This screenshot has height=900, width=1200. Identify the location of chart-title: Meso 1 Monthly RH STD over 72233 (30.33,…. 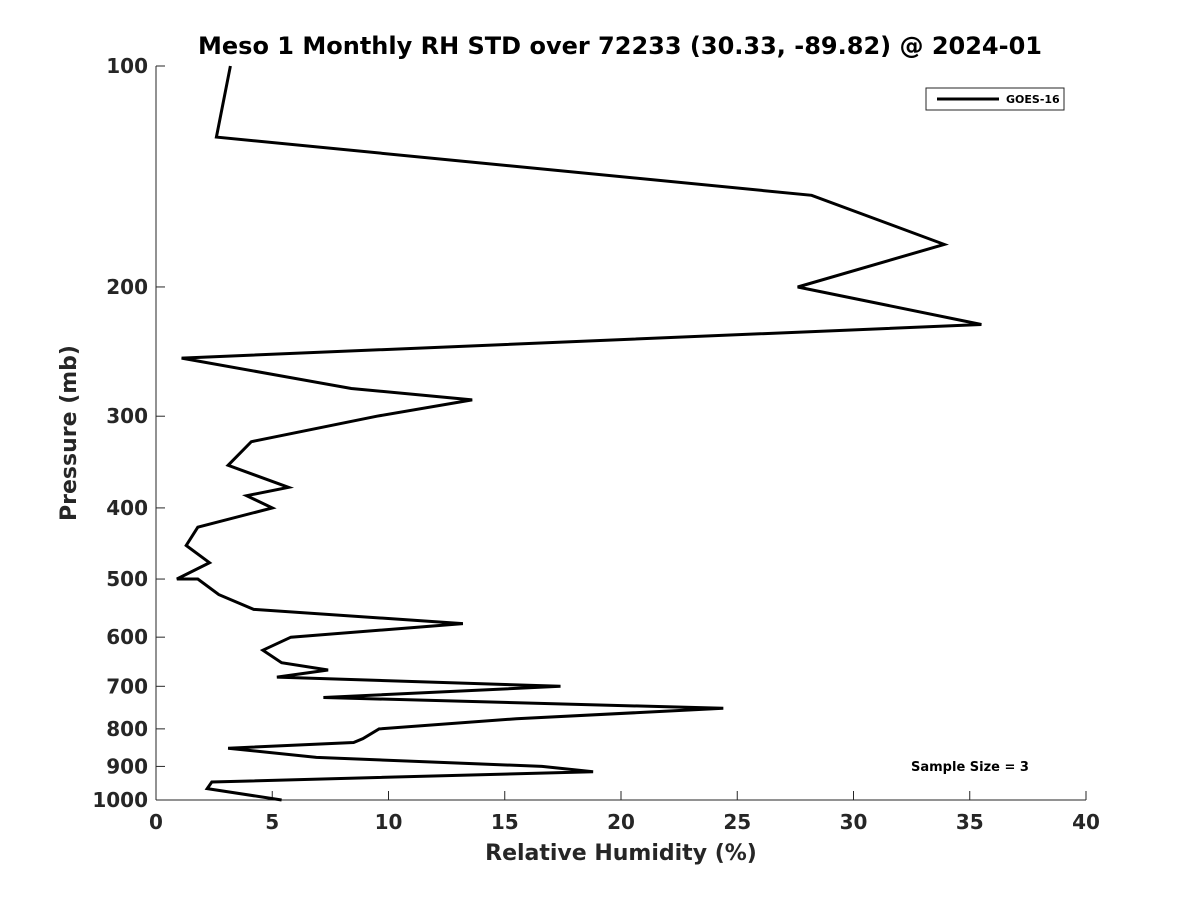
(620, 46).